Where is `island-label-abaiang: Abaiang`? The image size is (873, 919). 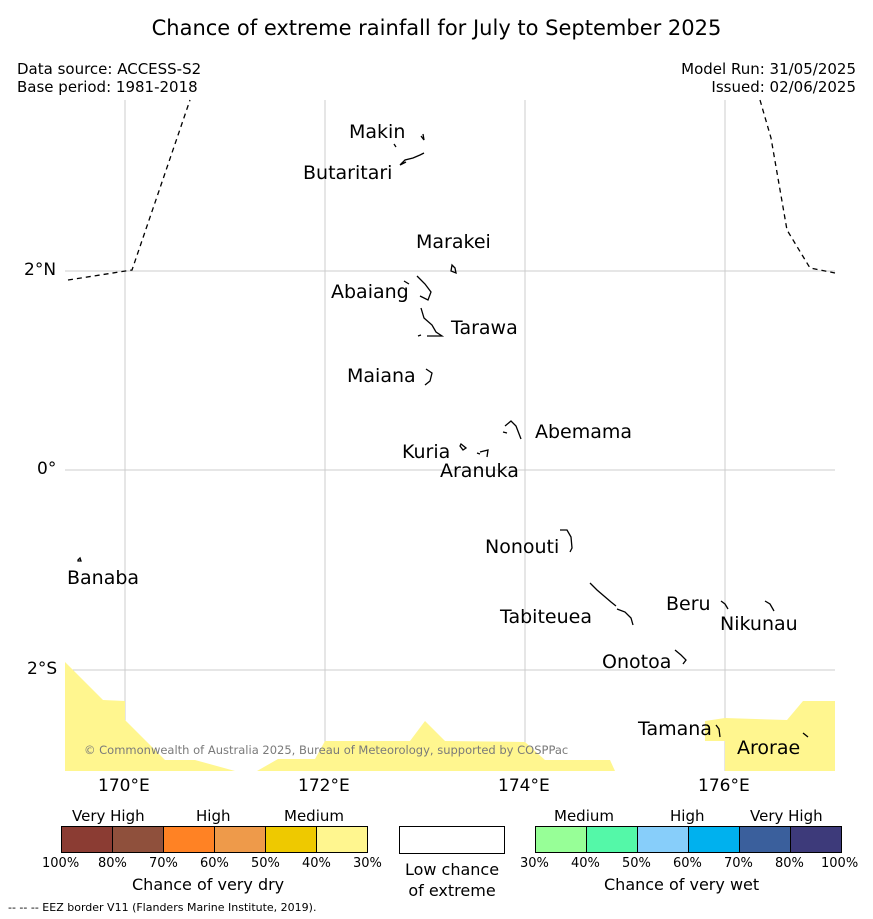
island-label-abaiang: Abaiang is located at coordinates (370, 292).